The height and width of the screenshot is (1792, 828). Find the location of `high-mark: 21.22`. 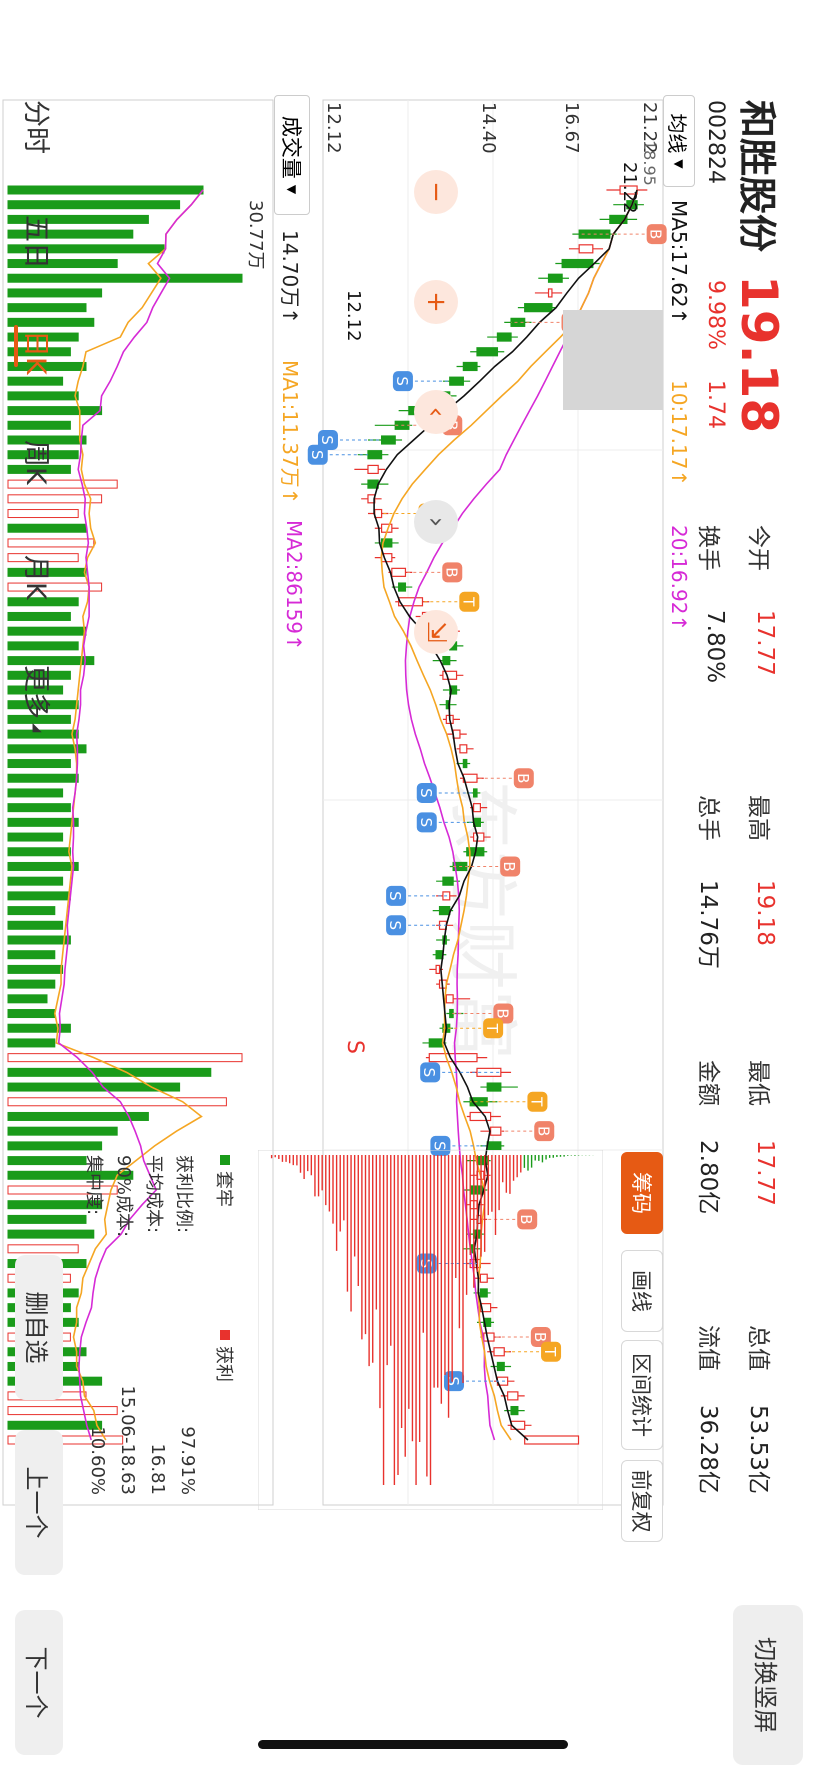

high-mark: 21.22 is located at coordinates (629, 188).